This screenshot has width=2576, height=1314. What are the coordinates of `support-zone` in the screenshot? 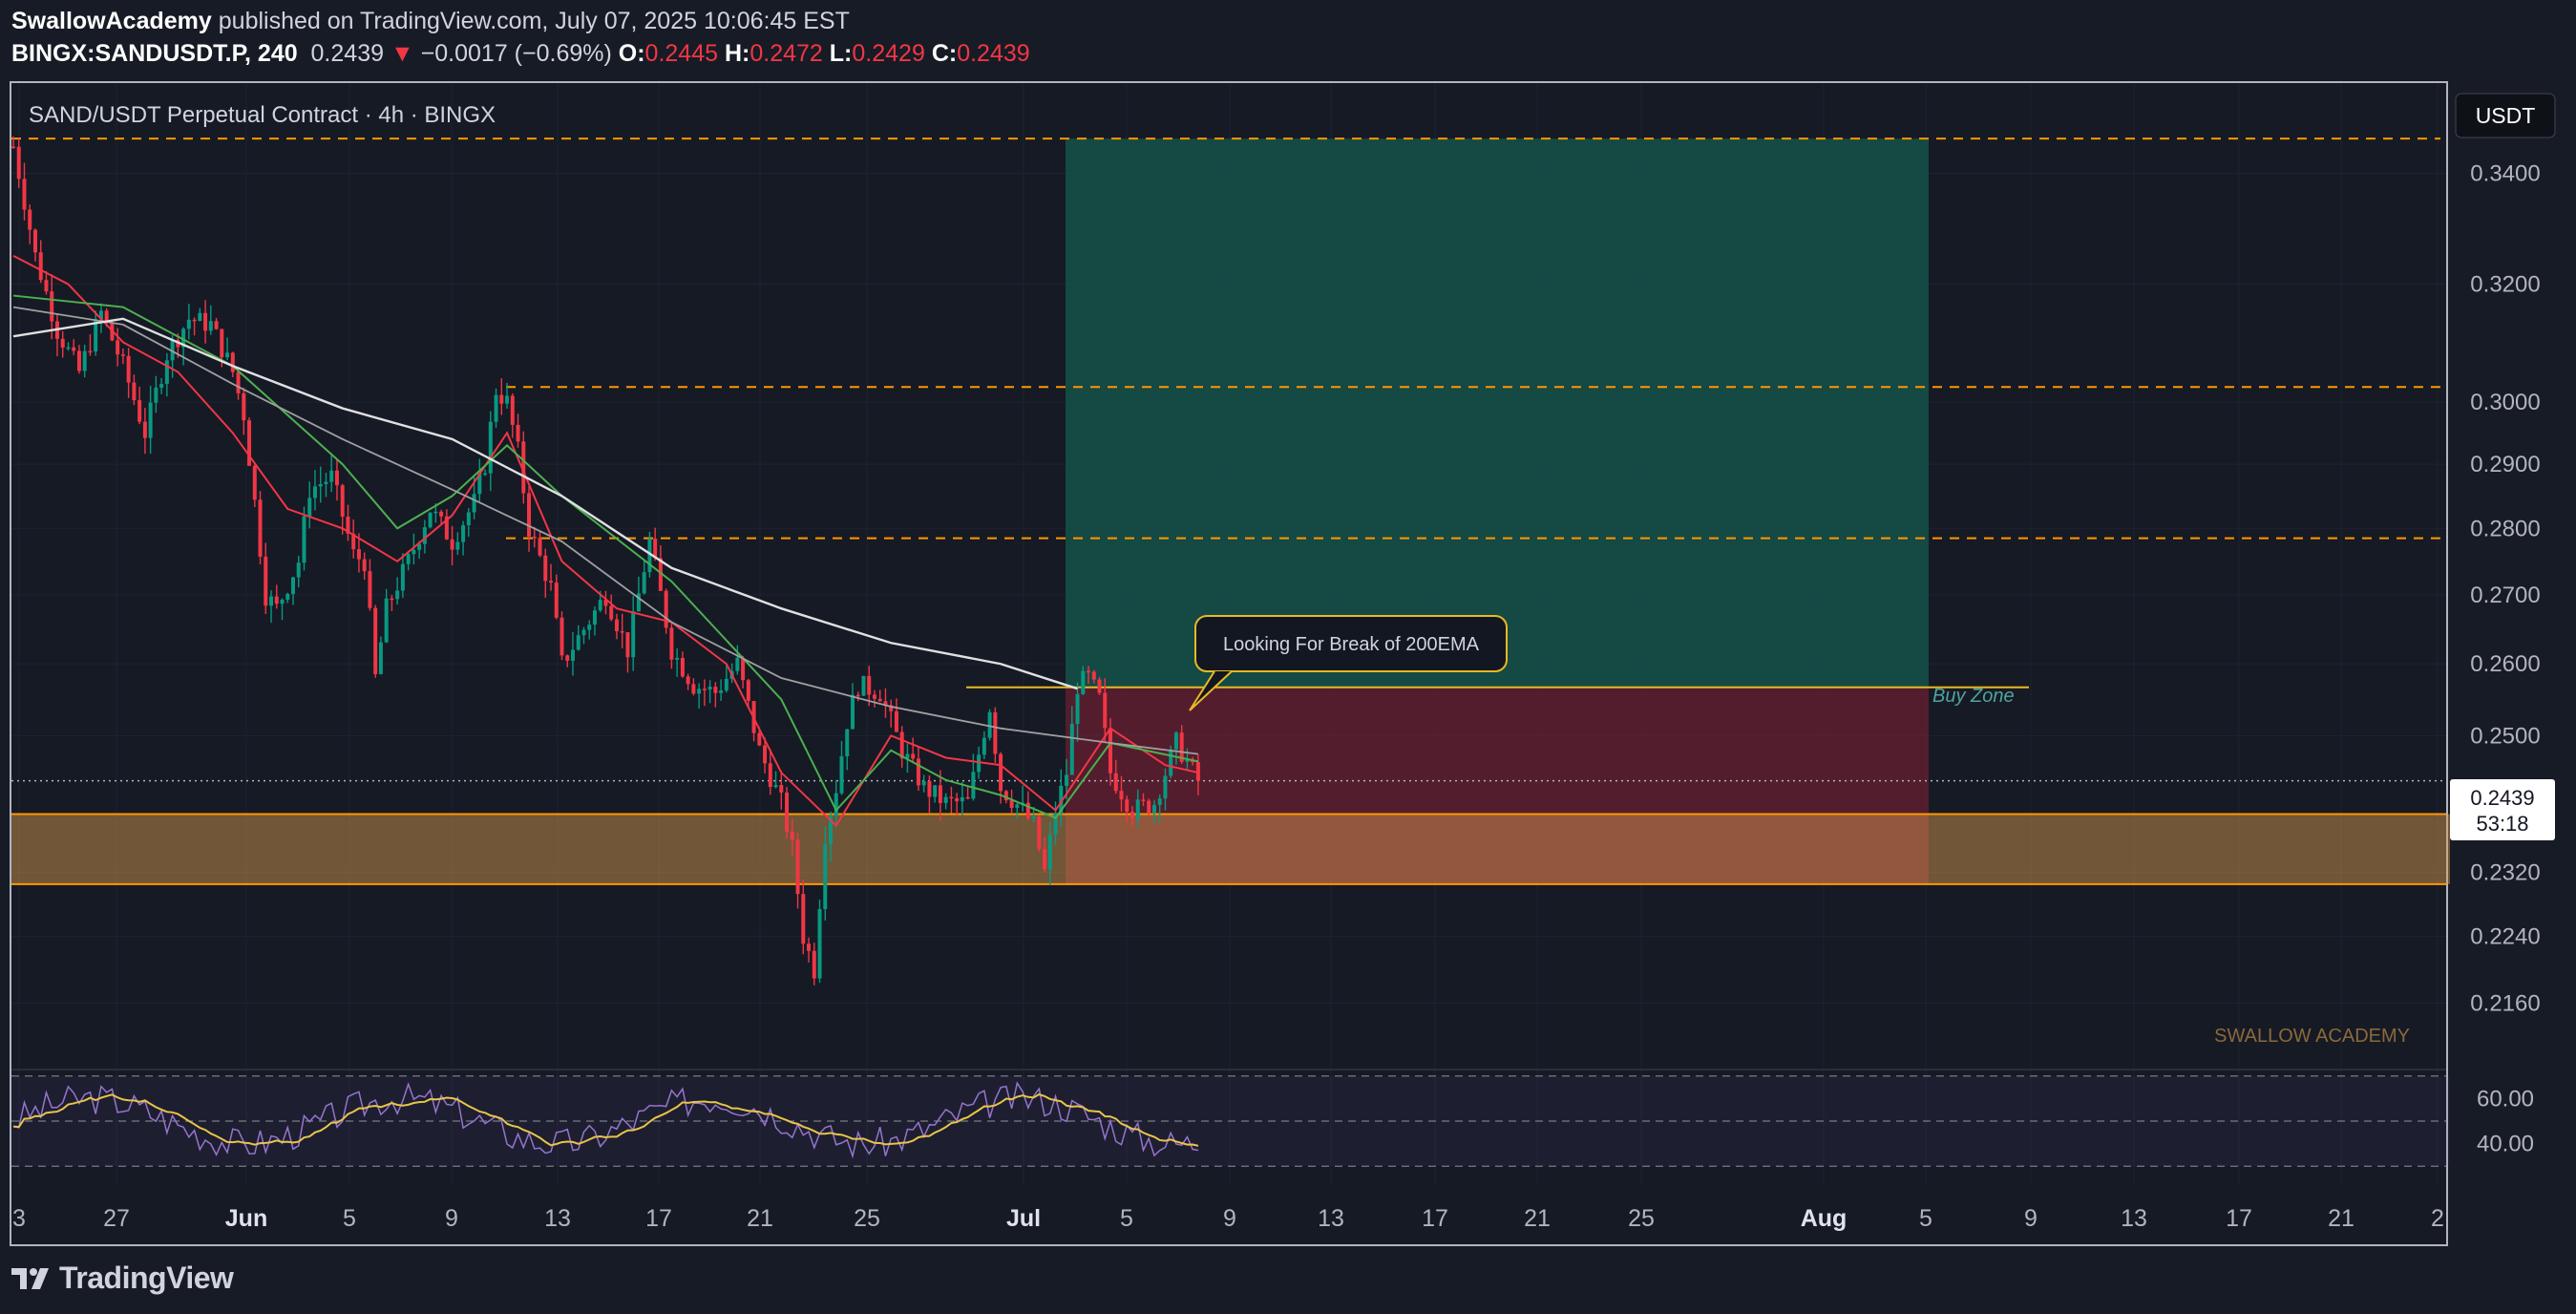 It's located at (1230, 849).